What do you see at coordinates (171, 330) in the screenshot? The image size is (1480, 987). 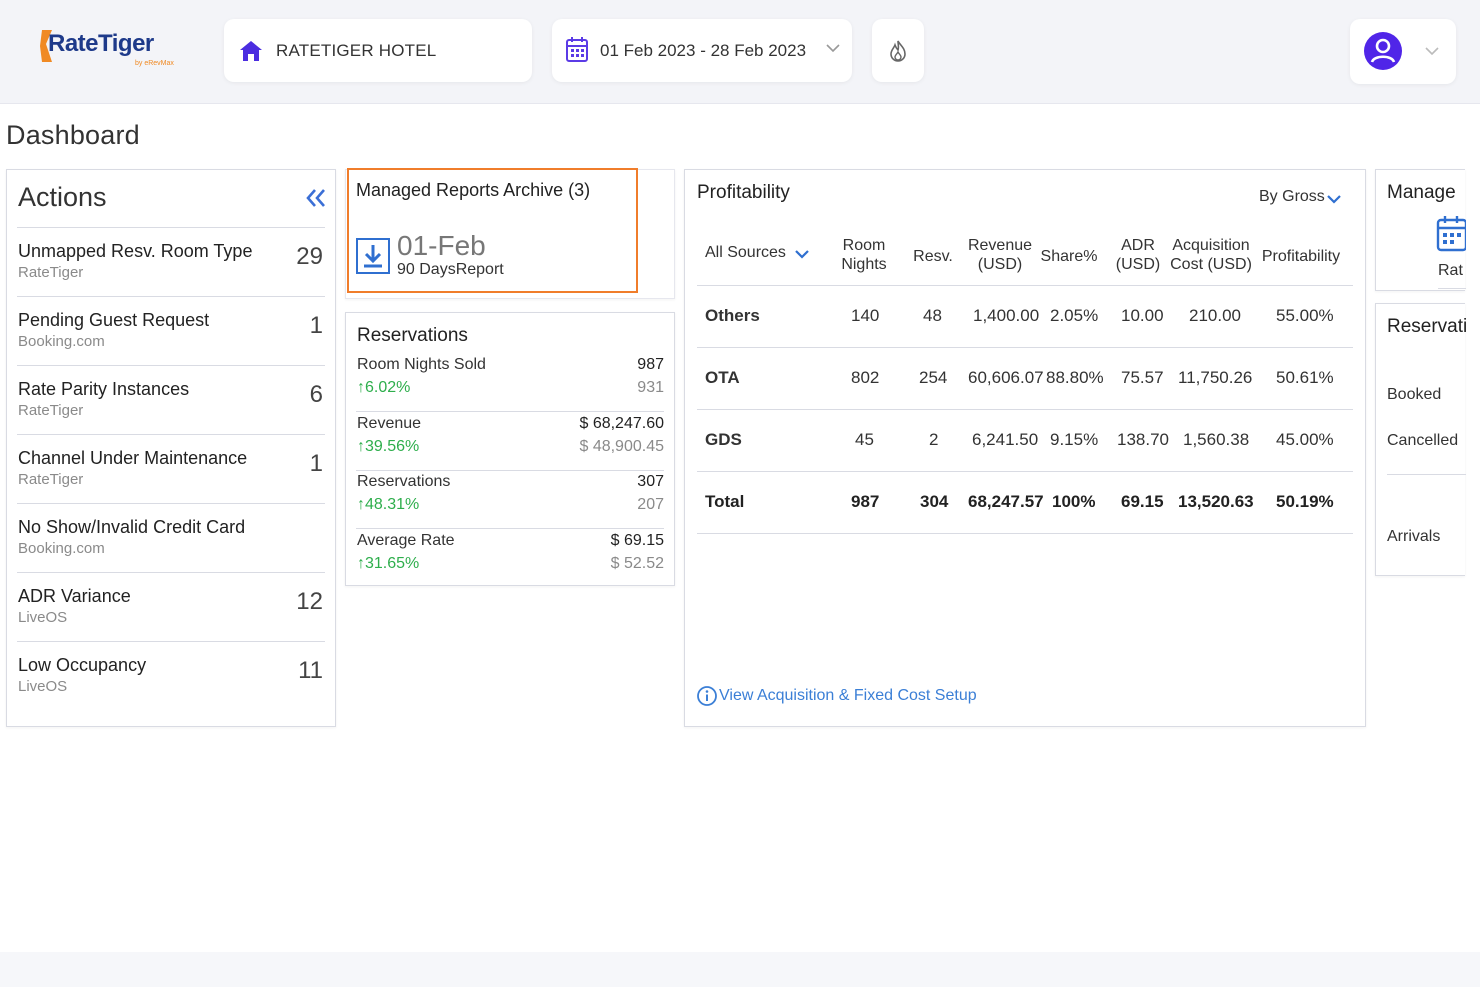 I see `action-item: Pending Guest Request Booking.com 1` at bounding box center [171, 330].